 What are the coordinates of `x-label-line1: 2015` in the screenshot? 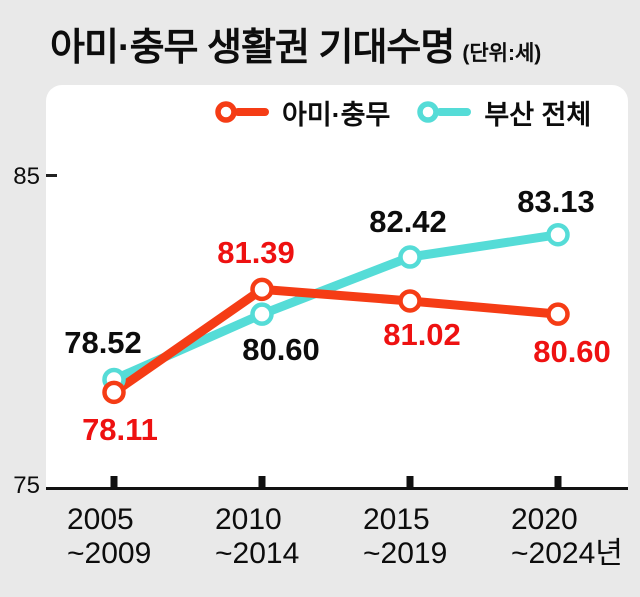 It's located at (396, 519).